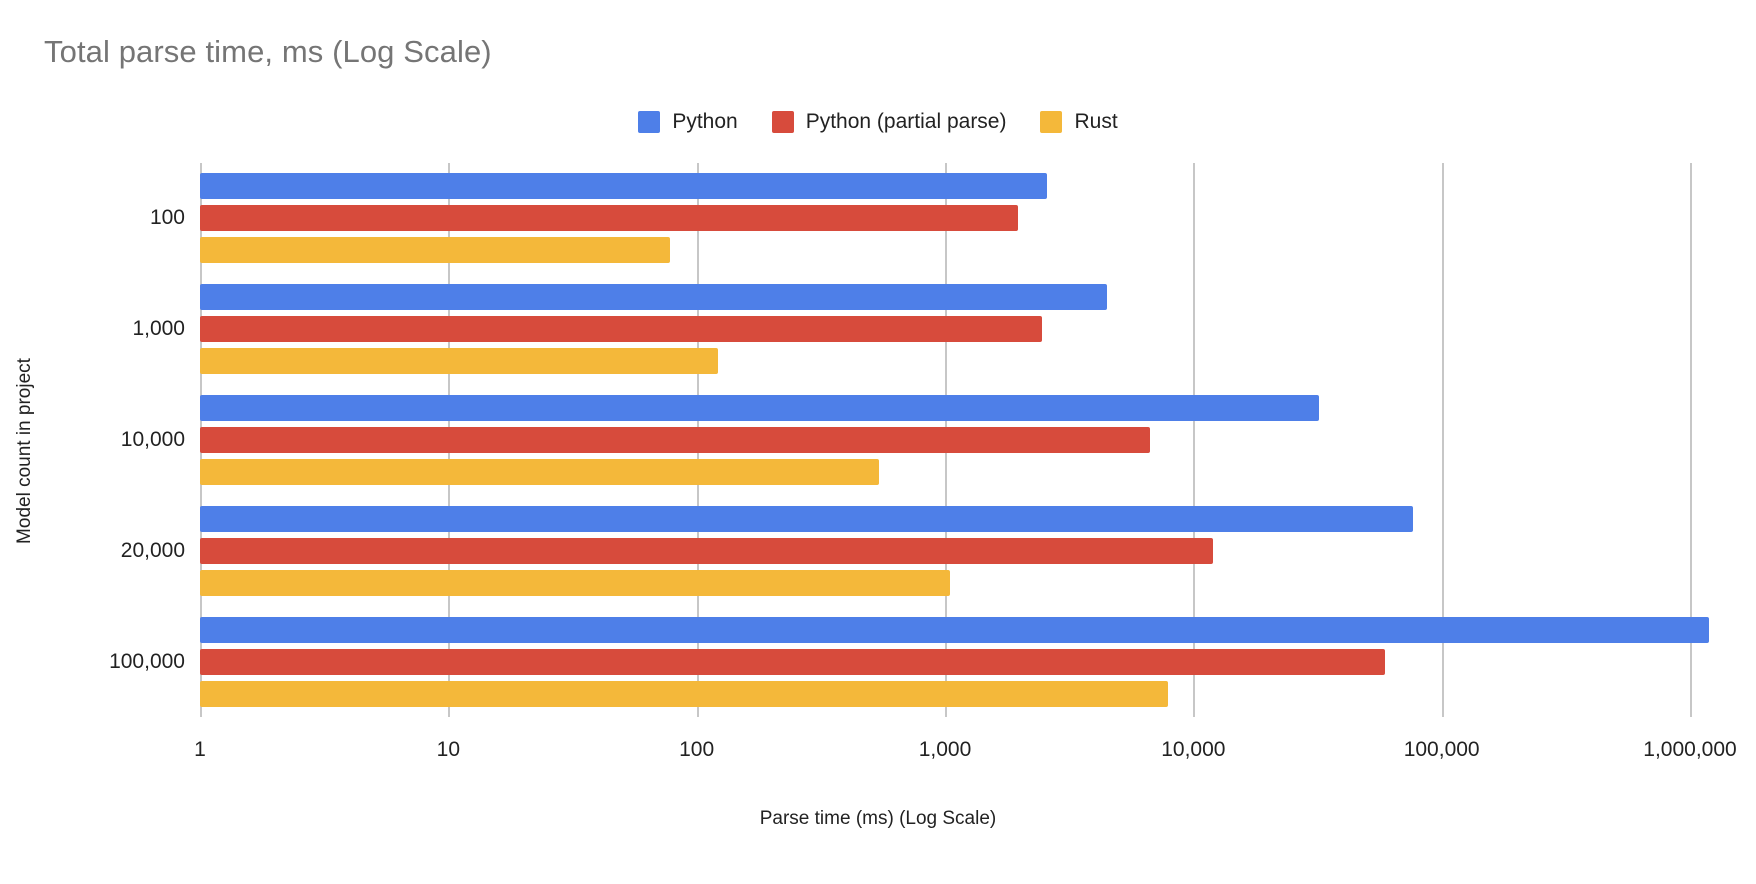  Describe the element at coordinates (147, 661) in the screenshot. I see `y-axis-tick-label: 100,000` at that location.